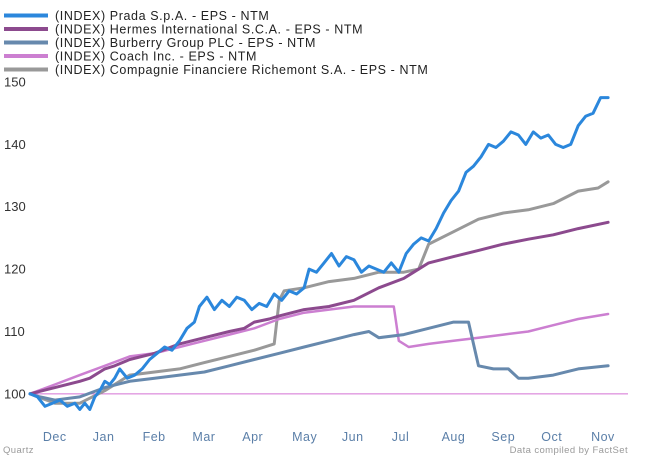 Image resolution: width=645 pixels, height=458 pixels. Describe the element at coordinates (569, 450) in the screenshot. I see `source-right-label: Data compiled by FactSet` at that location.